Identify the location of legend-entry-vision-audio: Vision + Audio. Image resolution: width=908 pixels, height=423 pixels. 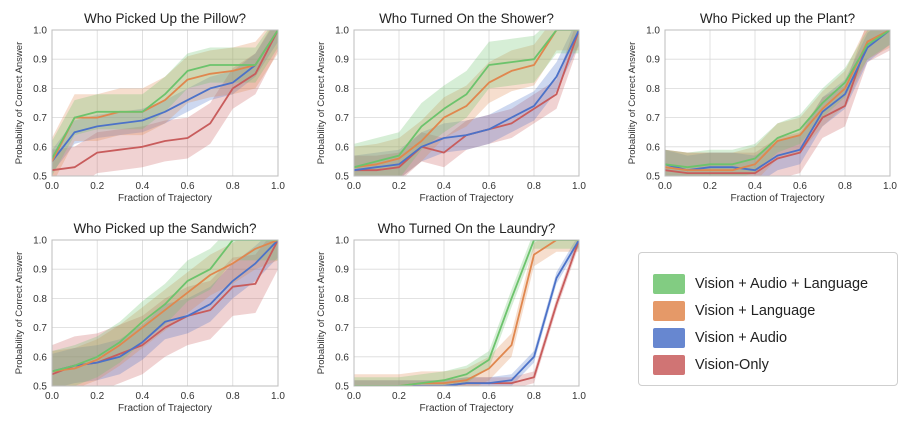
(720, 338).